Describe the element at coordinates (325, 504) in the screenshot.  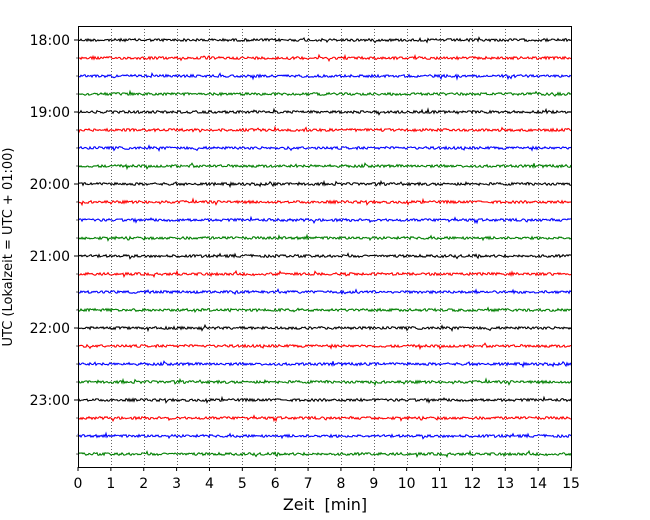
I see `x-axis-label: Zeit [min]` at that location.